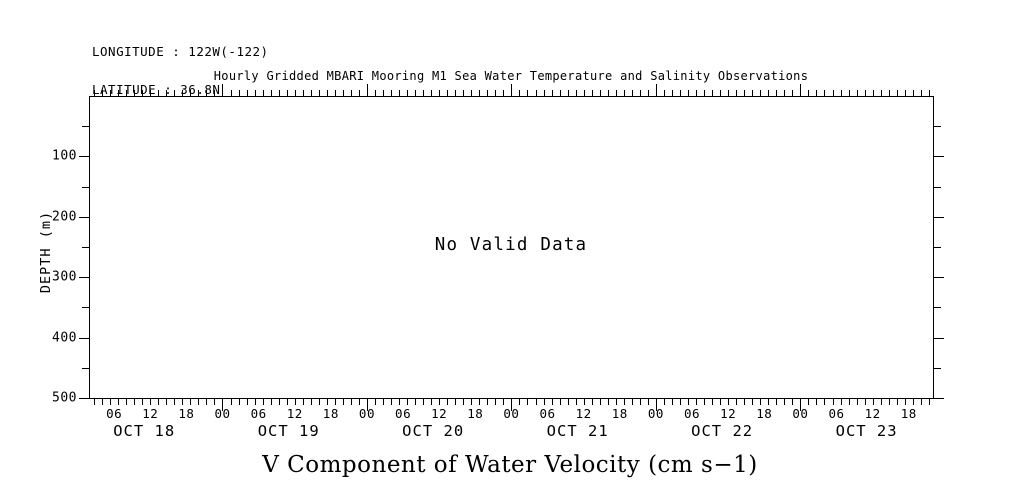  What do you see at coordinates (144, 431) in the screenshot?
I see `x-day-label: OCT 18` at bounding box center [144, 431].